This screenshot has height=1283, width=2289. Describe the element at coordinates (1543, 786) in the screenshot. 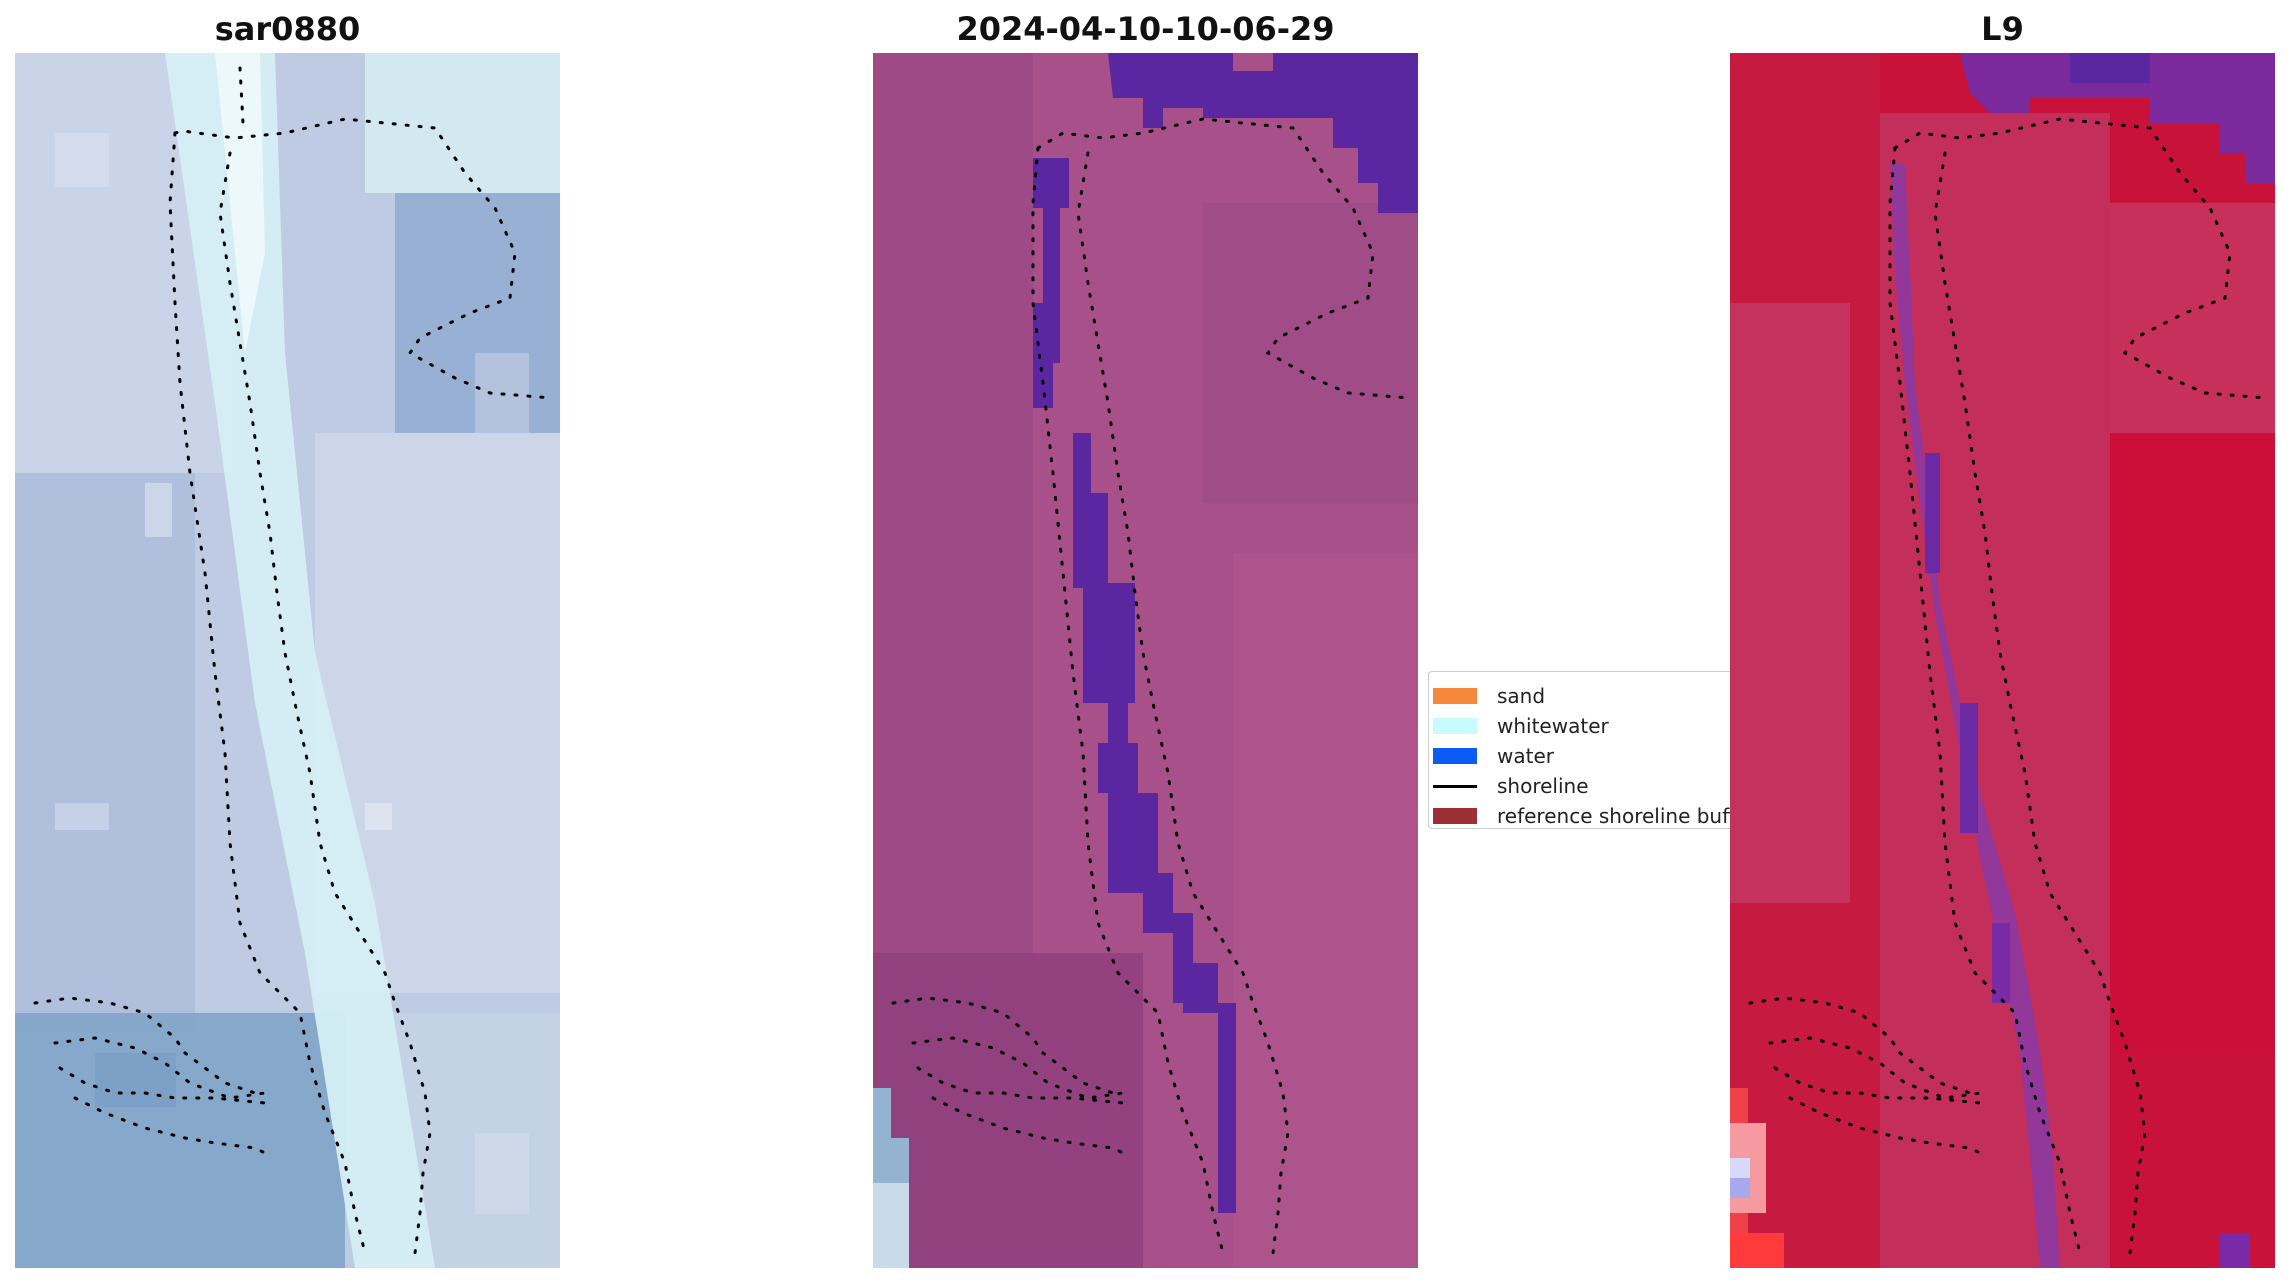

I see `legend-label-shoreline: shoreline` at that location.